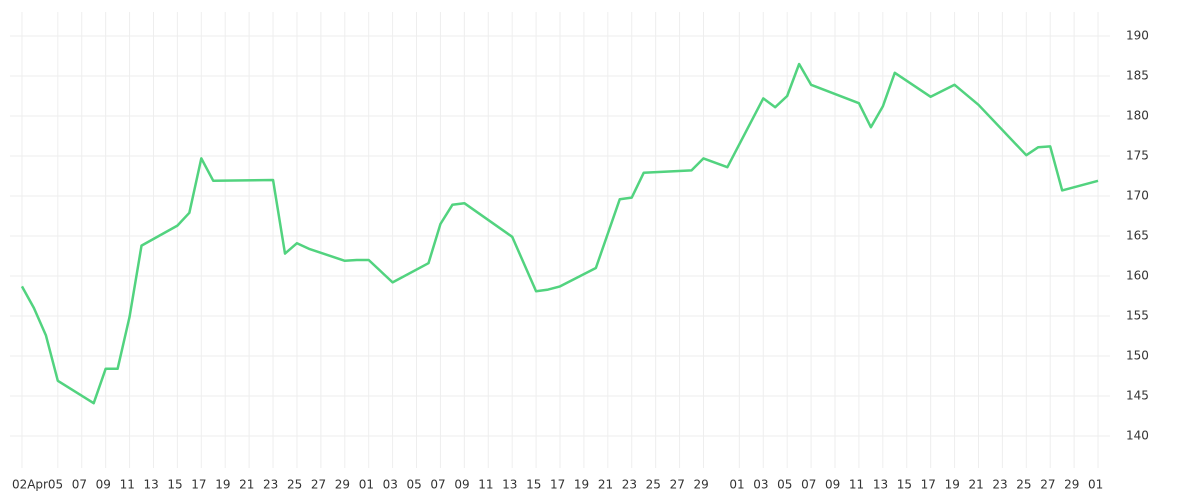  What do you see at coordinates (1137, 396) in the screenshot?
I see `y-tick-label: 145` at bounding box center [1137, 396].